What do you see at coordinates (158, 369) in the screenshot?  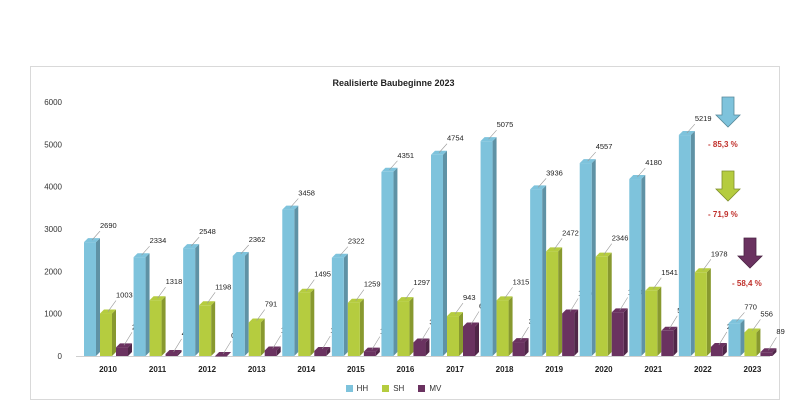 I see `x-tick-label: 2011` at bounding box center [158, 369].